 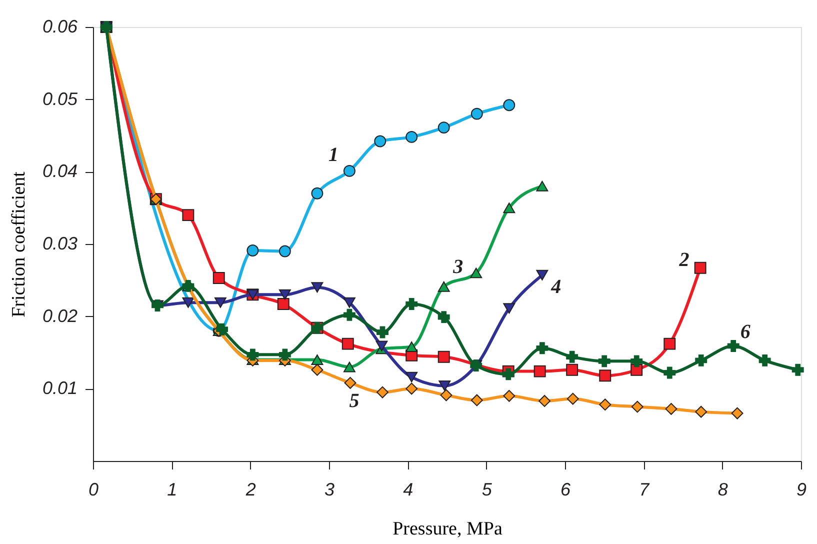 I want to click on x-tick-label: 2, so click(x=250, y=490).